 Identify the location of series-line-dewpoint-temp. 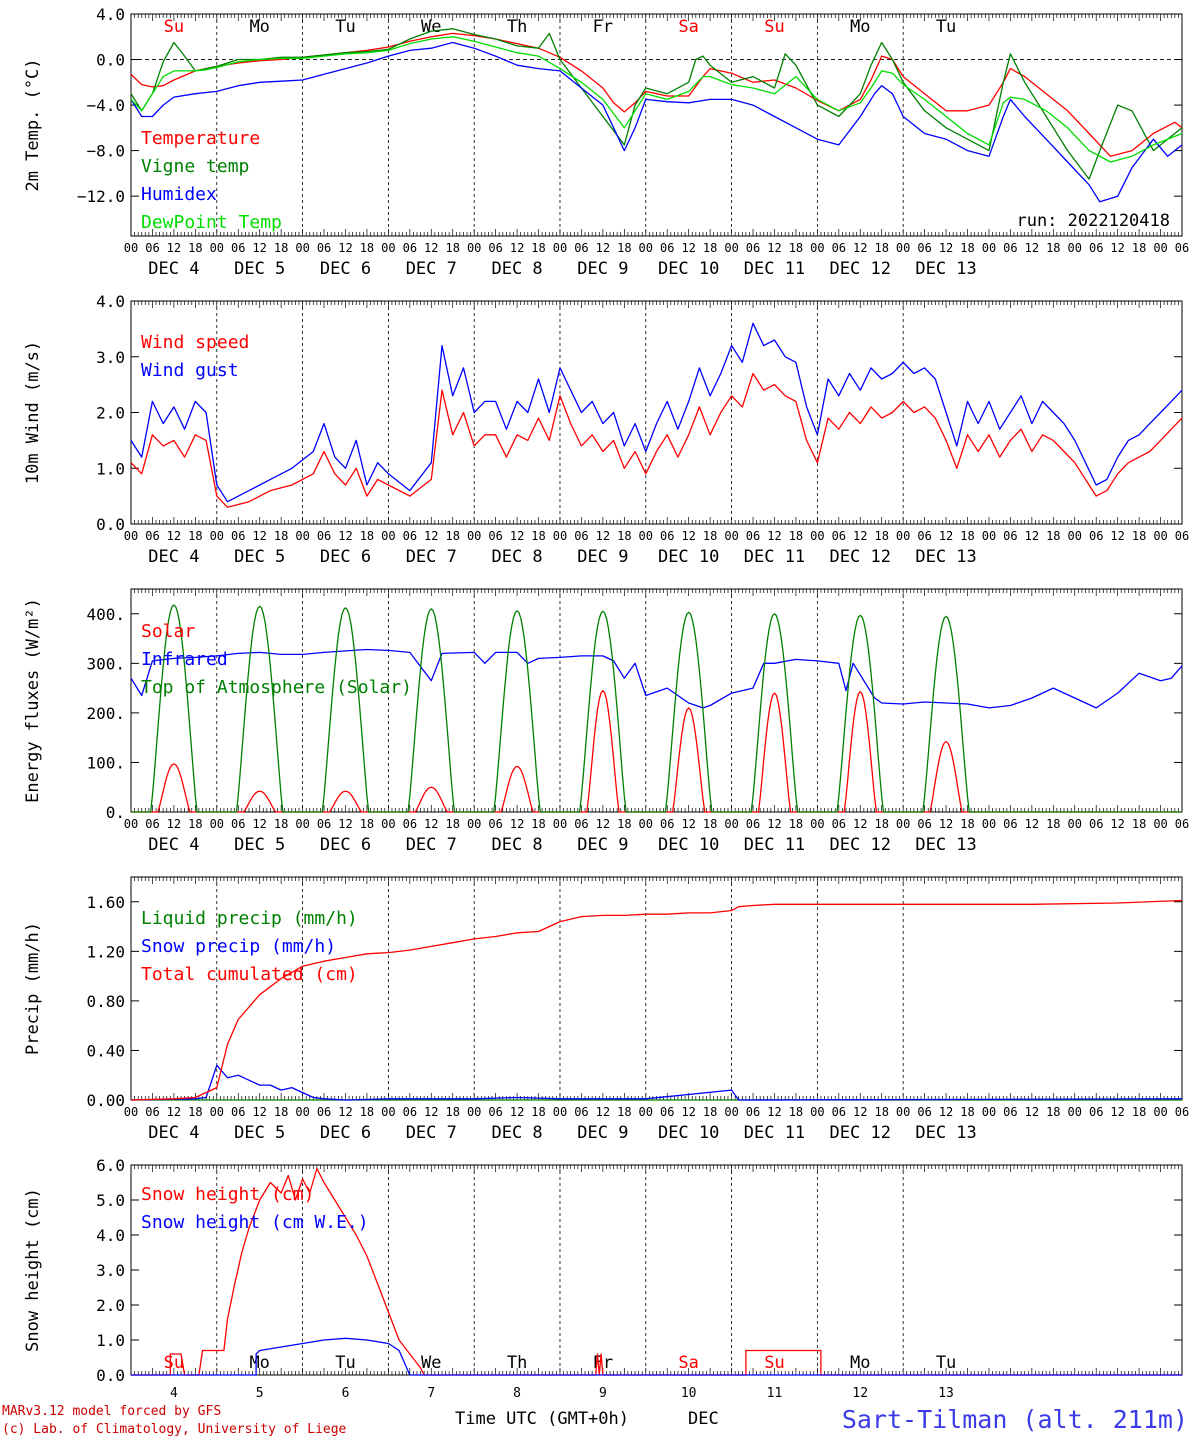
(656, 99).